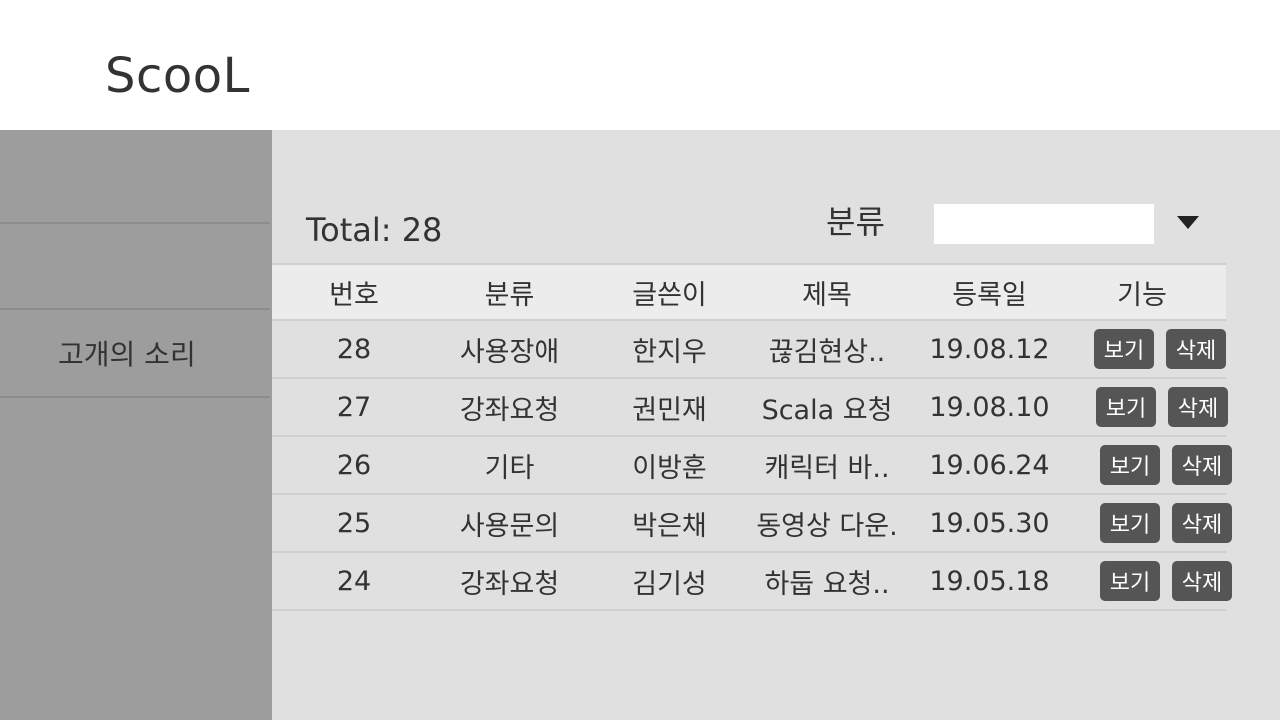 This screenshot has height=720, width=1280. Describe the element at coordinates (177, 76) in the screenshot. I see `app-logo: ScooL` at that location.